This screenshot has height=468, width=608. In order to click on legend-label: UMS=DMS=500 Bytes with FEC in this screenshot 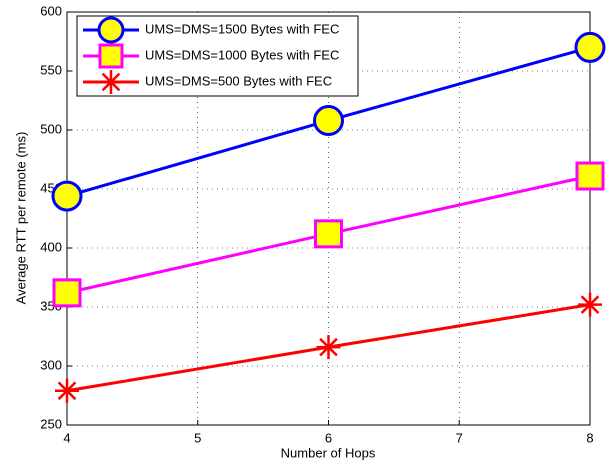, I will do `click(238, 80)`.